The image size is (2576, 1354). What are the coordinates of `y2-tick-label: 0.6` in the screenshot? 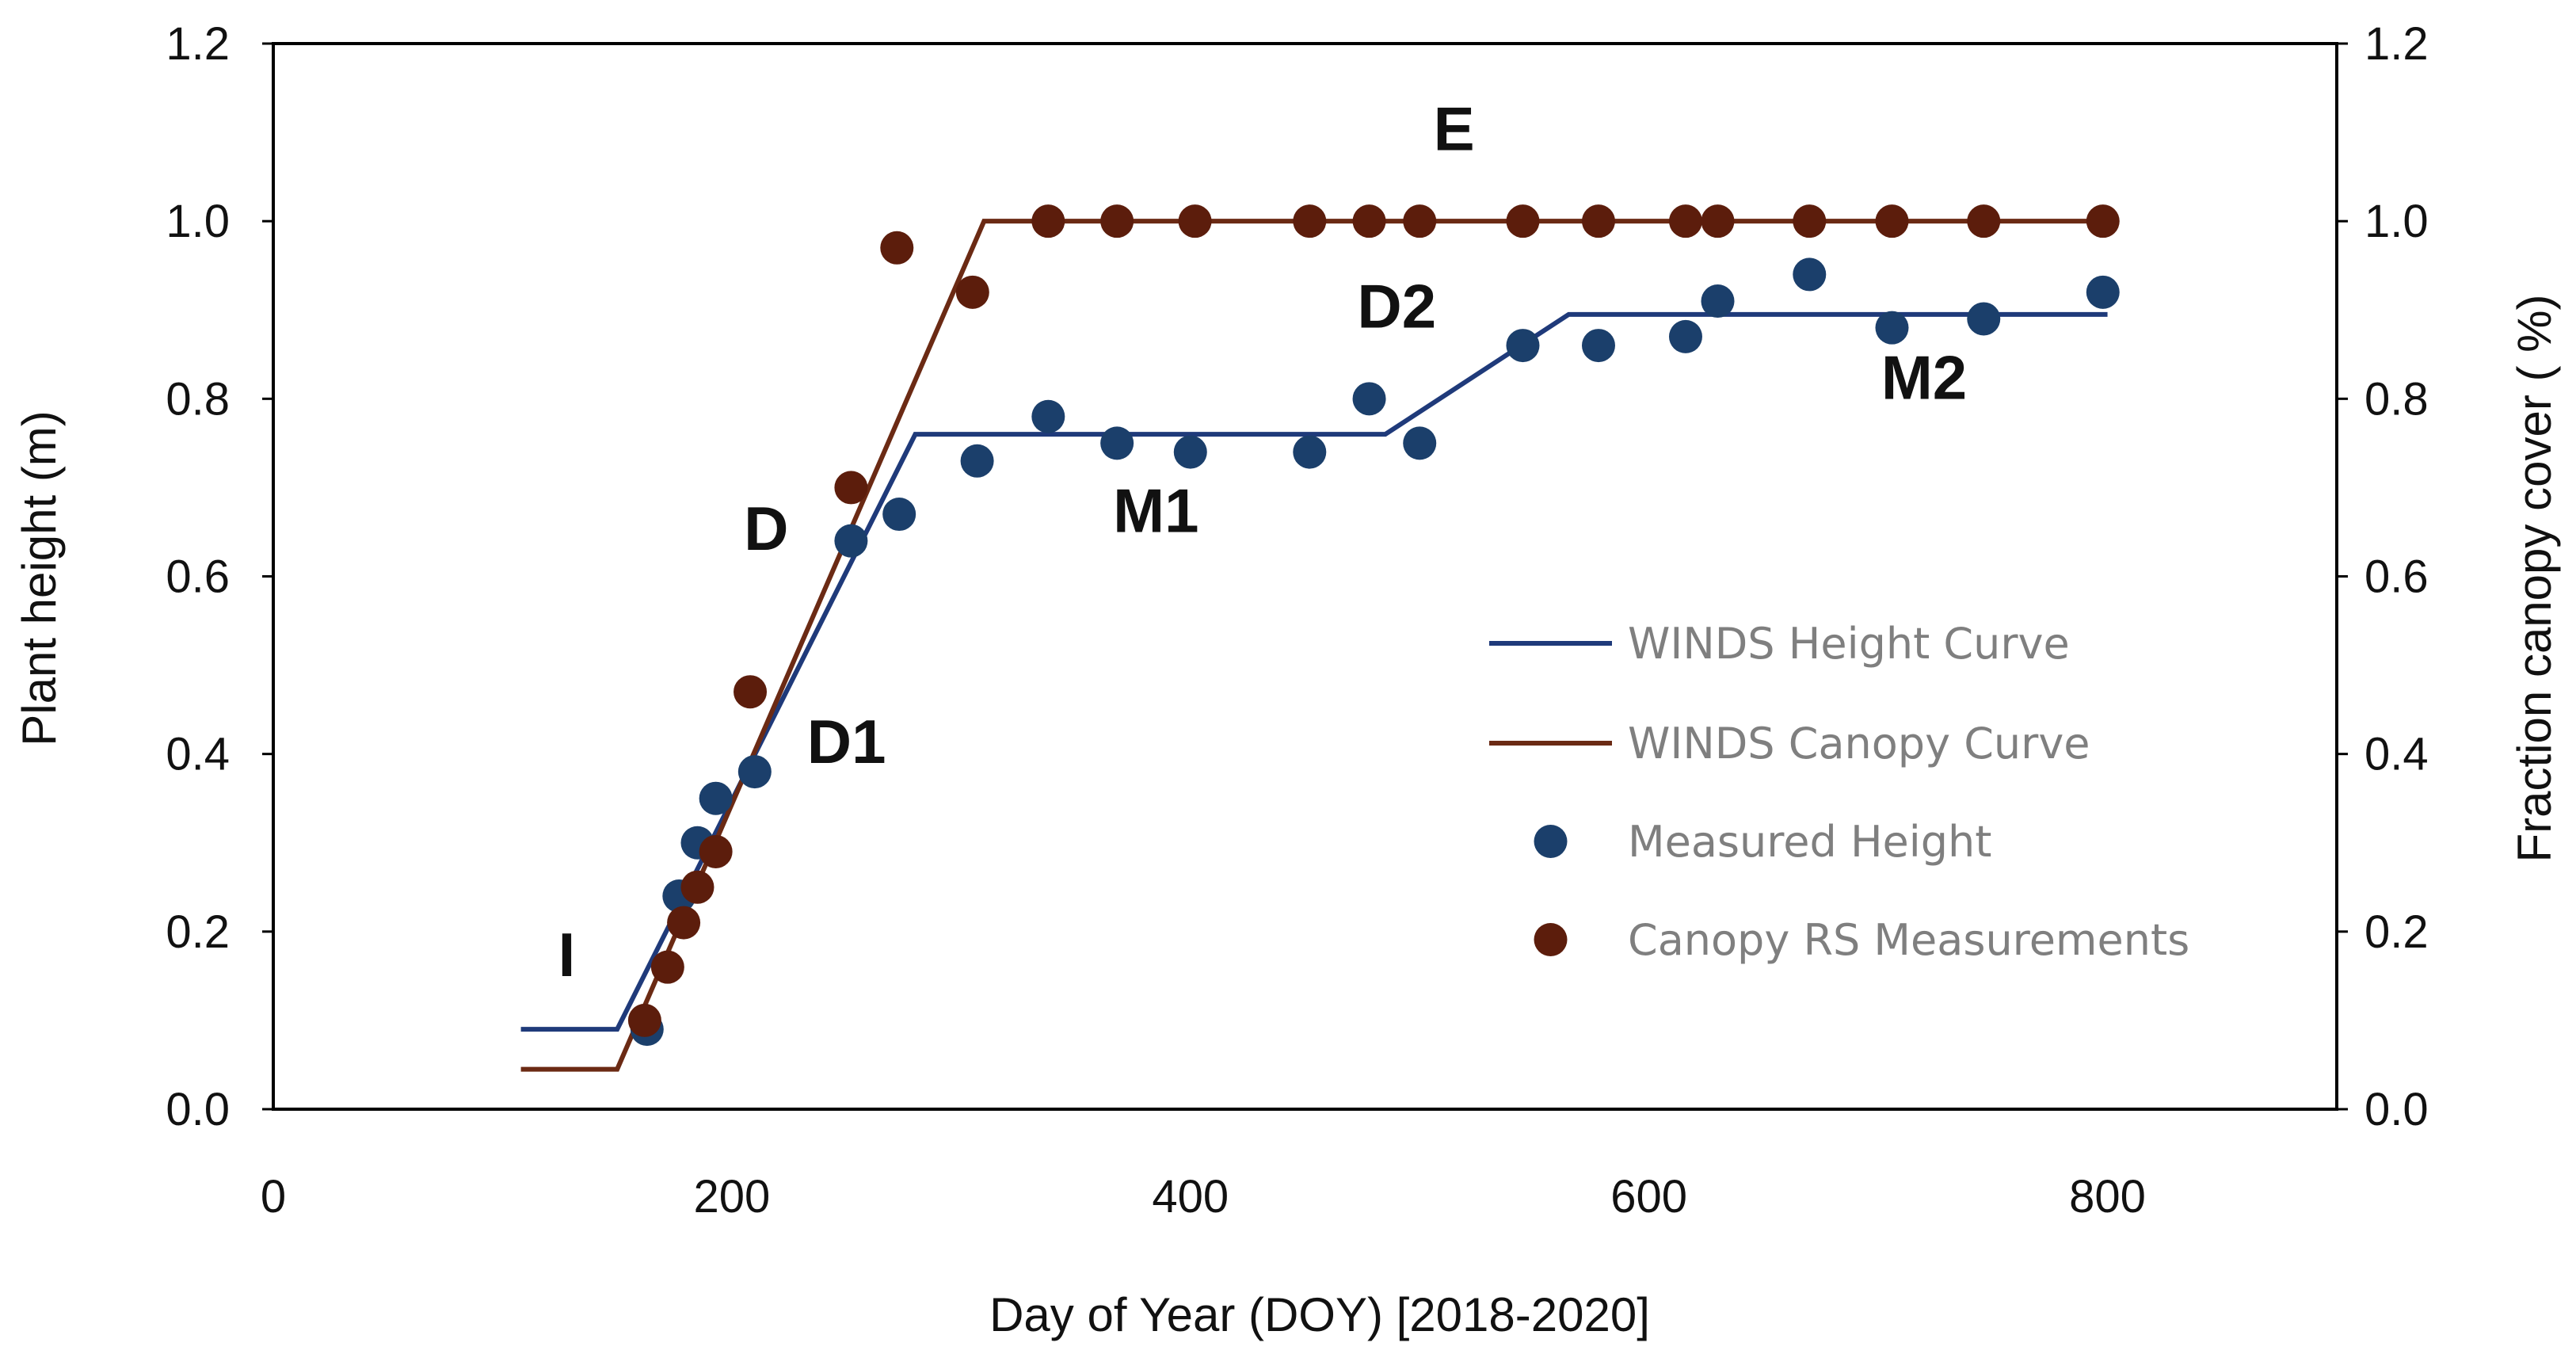 It's located at (2397, 577).